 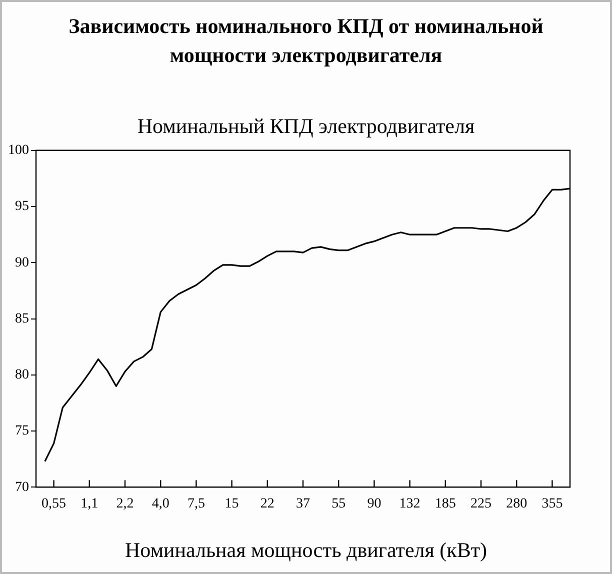 I want to click on y-tick-label: 85, so click(x=22, y=318).